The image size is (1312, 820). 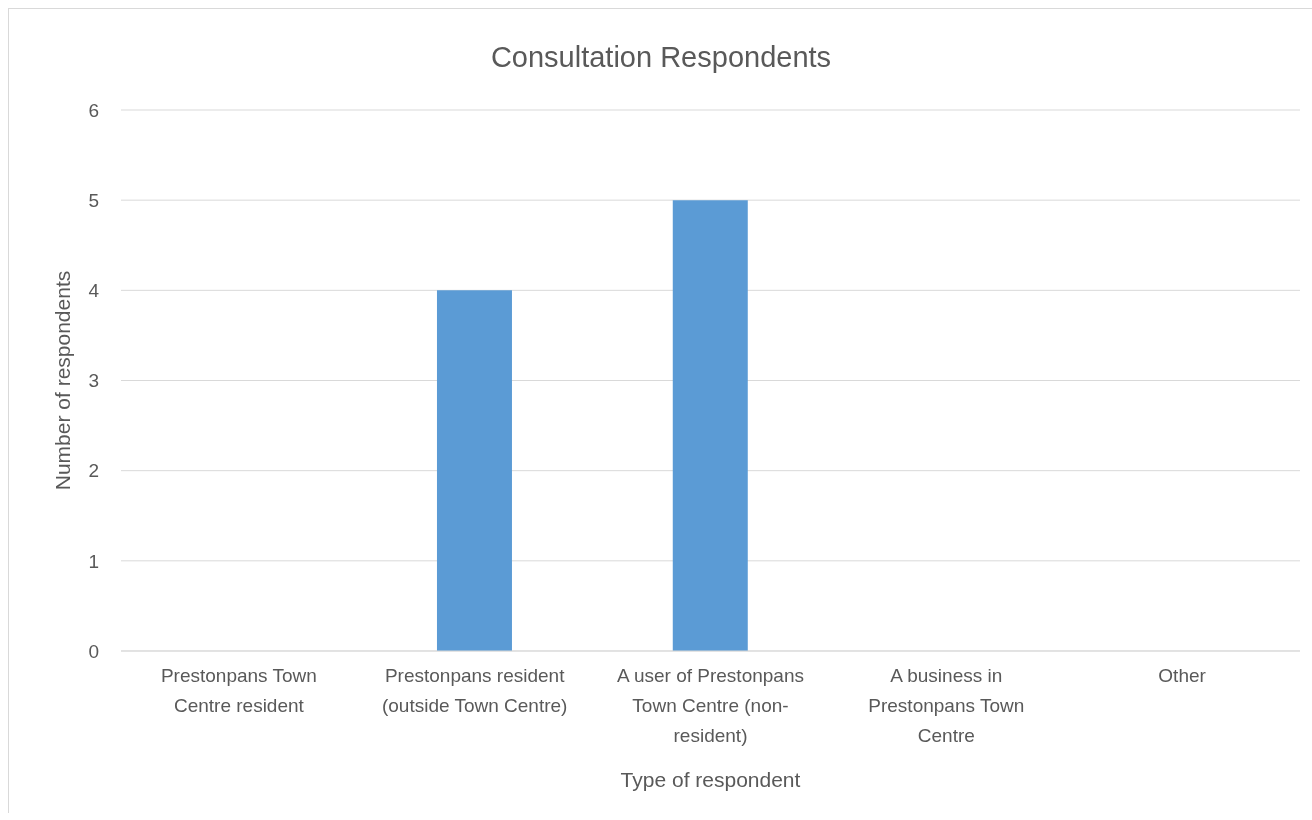 I want to click on y-tick-label: 3, so click(x=93, y=381).